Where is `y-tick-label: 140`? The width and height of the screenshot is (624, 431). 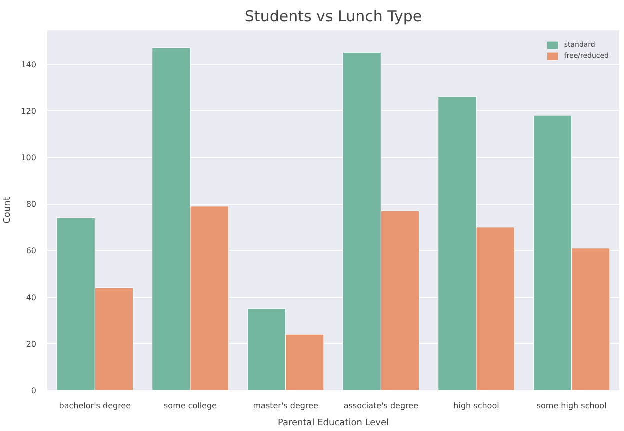
y-tick-label: 140 is located at coordinates (29, 65).